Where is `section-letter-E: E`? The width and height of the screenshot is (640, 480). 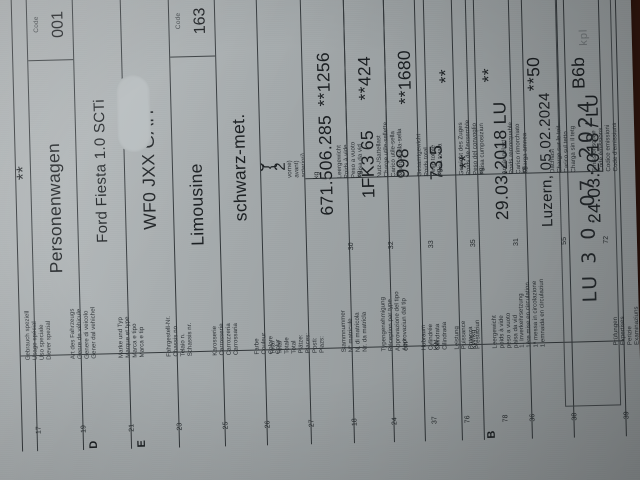 section-letter-E: E is located at coordinates (142, 444).